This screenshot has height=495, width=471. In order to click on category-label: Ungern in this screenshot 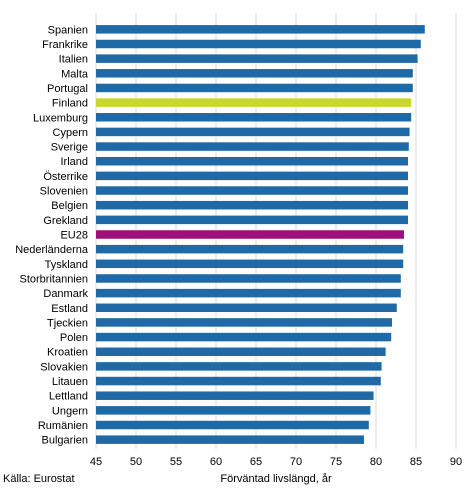, I will do `click(70, 411)`.